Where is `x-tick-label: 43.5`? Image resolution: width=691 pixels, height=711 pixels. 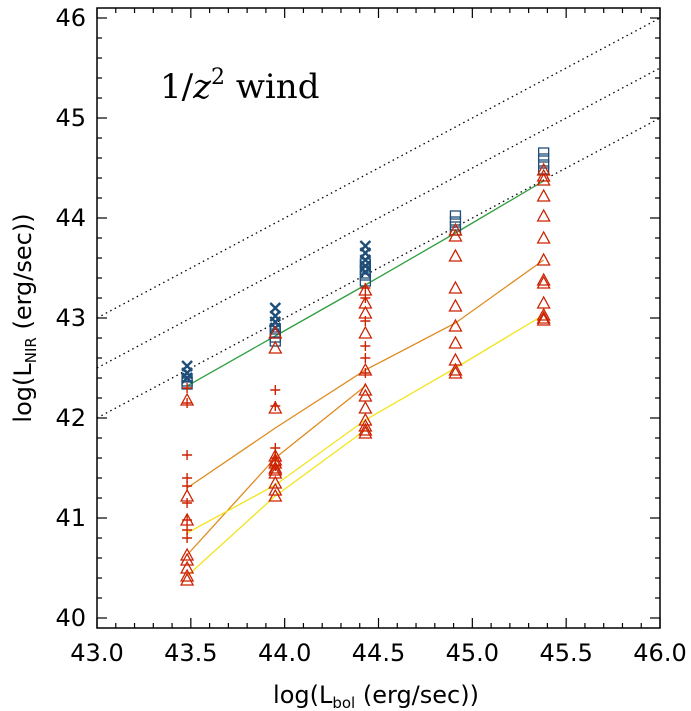 x-tick-label: 43.5 is located at coordinates (190, 653).